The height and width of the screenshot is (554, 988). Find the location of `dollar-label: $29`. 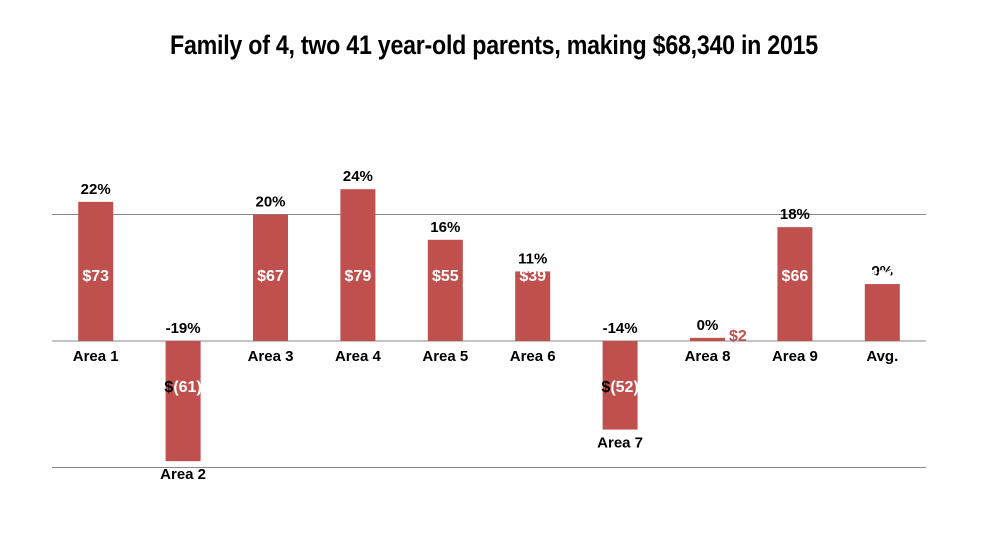

dollar-label: $29 is located at coordinates (882, 276).